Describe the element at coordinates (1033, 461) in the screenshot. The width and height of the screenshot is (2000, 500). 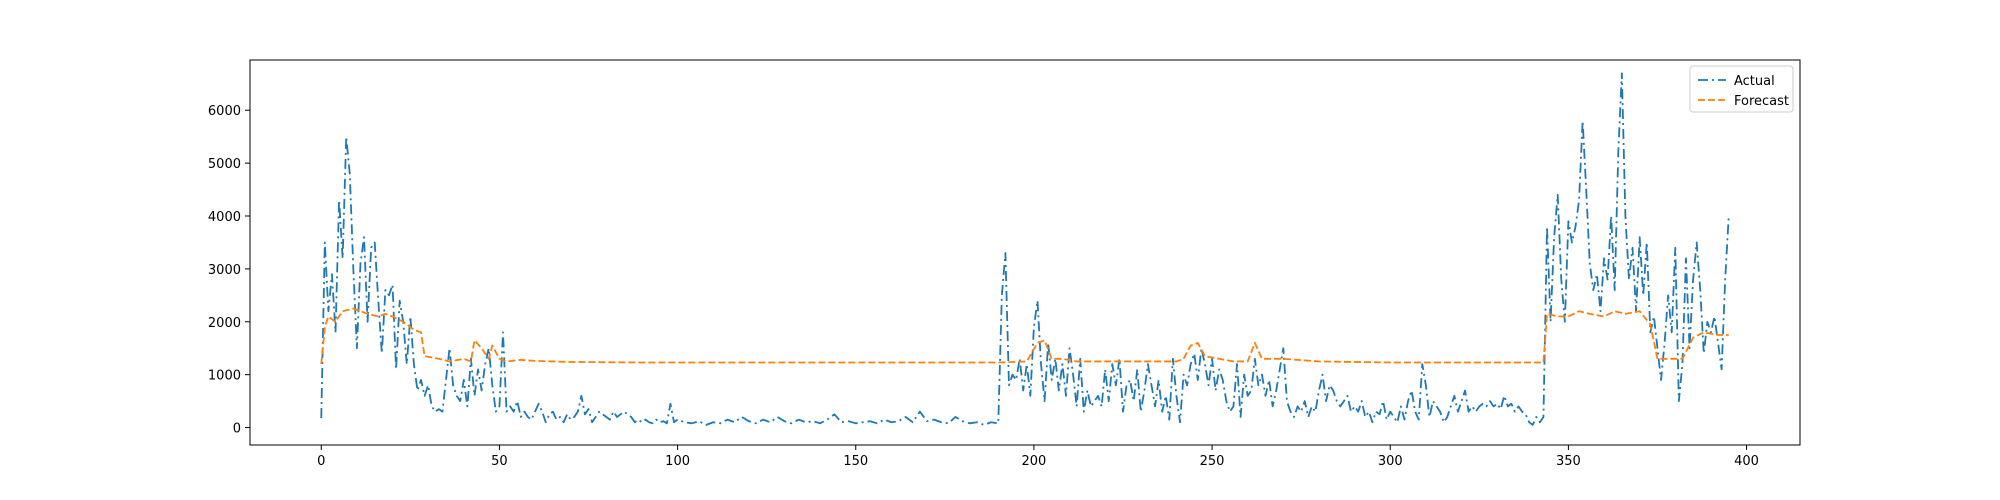
I see `x-tick-label: 200` at that location.